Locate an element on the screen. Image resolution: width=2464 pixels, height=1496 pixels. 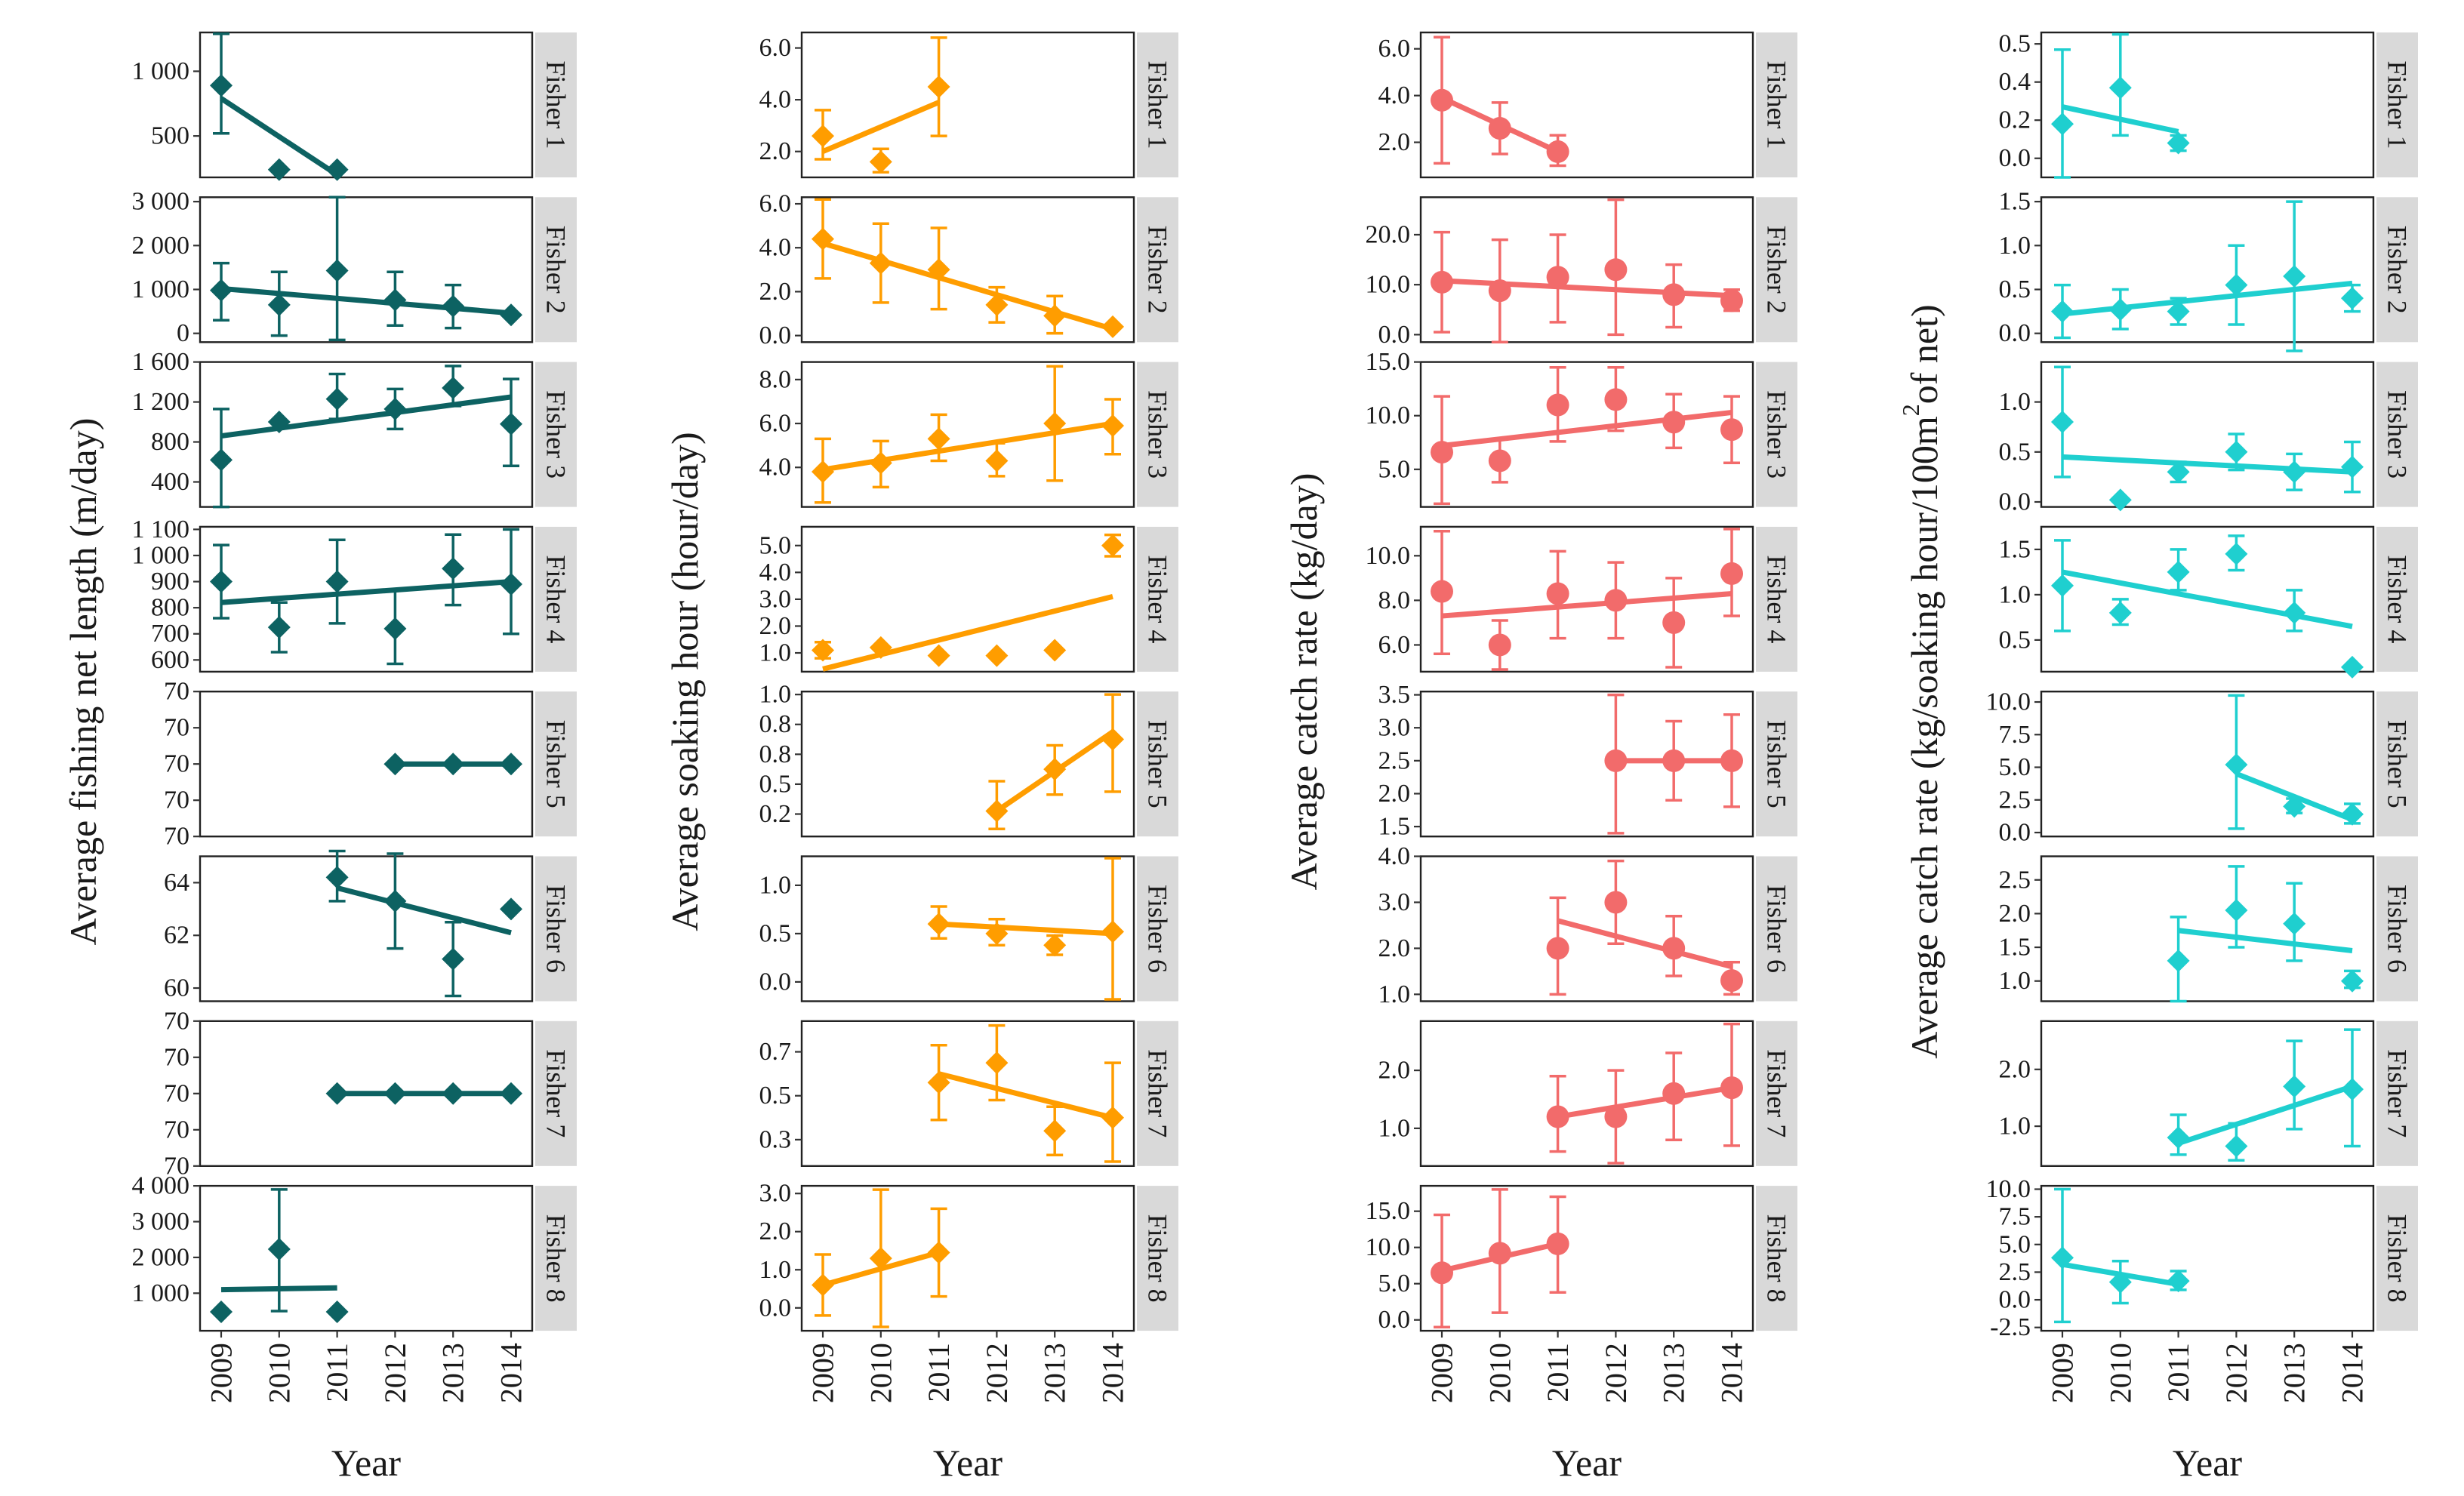
y-axis-title-text: Average fishing net length (m/day) is located at coordinates (83, 682).